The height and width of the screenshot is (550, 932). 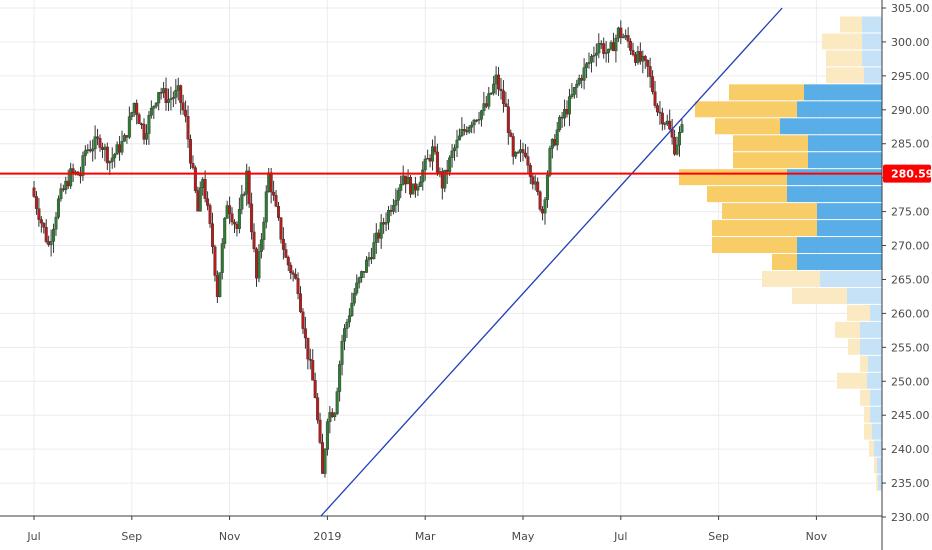 What do you see at coordinates (910, 415) in the screenshot?
I see `y-tick-label: 245.00` at bounding box center [910, 415].